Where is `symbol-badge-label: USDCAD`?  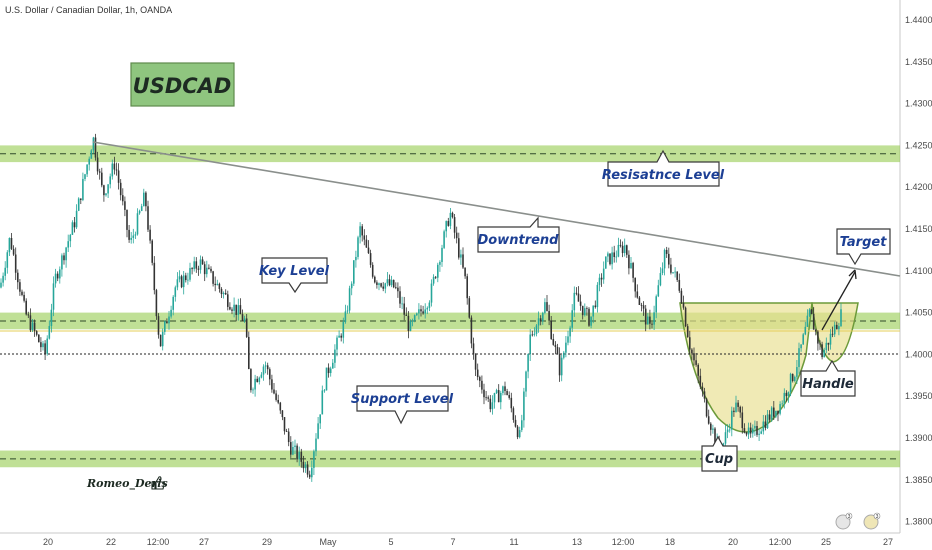 symbol-badge-label: USDCAD is located at coordinates (182, 86).